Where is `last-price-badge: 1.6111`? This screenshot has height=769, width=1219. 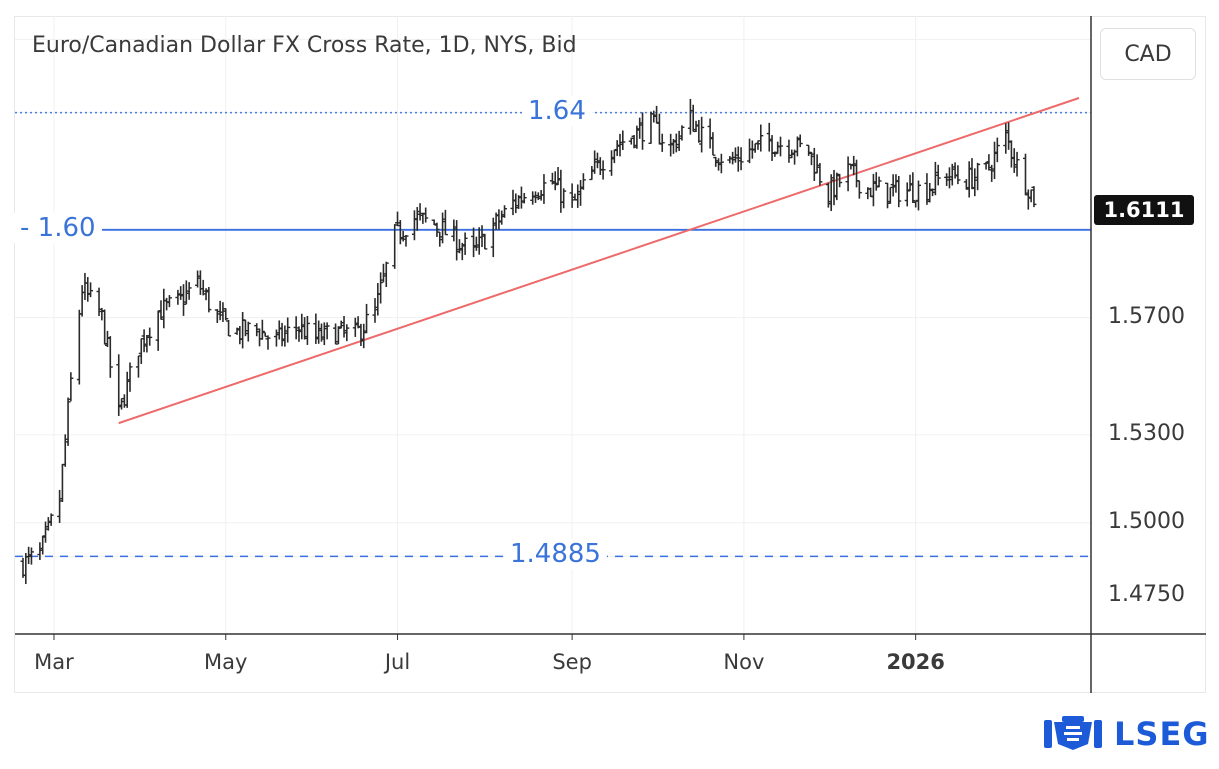
last-price-badge: 1.6111 is located at coordinates (1144, 210).